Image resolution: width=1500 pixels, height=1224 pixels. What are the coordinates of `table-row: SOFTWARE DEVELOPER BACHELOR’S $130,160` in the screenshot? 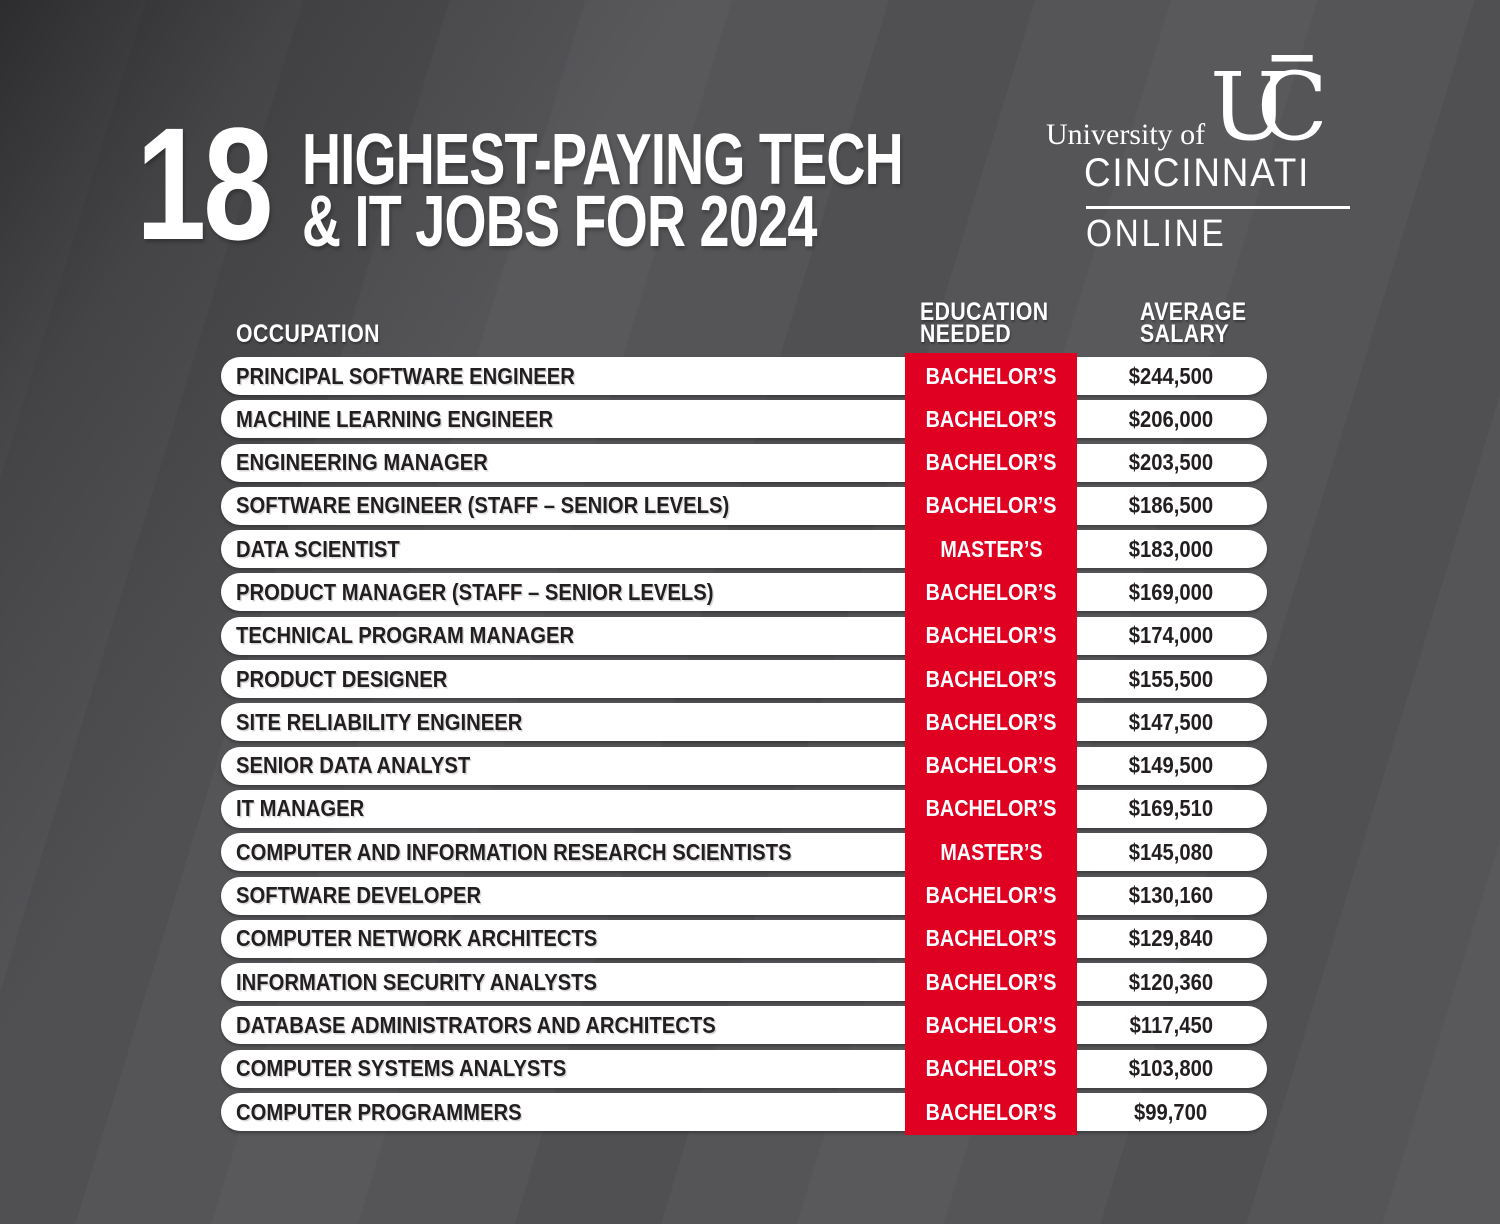 It's located at (744, 895).